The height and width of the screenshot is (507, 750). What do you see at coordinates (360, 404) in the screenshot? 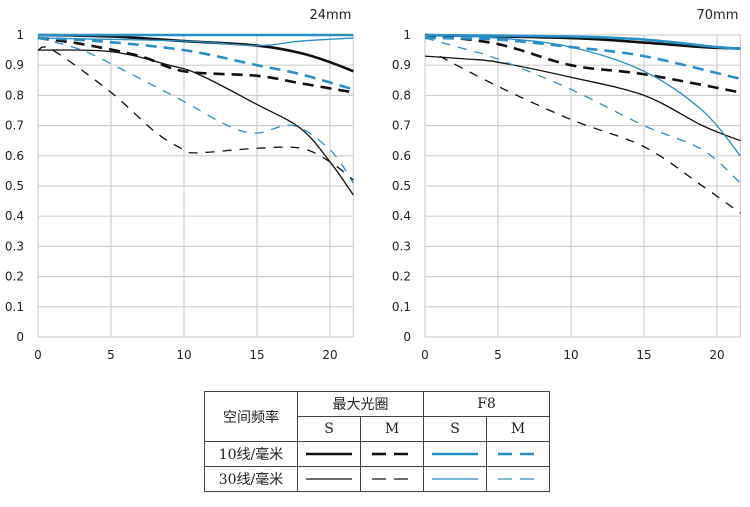
I see `legend-header-max-aperture: 最大光圈` at bounding box center [360, 404].